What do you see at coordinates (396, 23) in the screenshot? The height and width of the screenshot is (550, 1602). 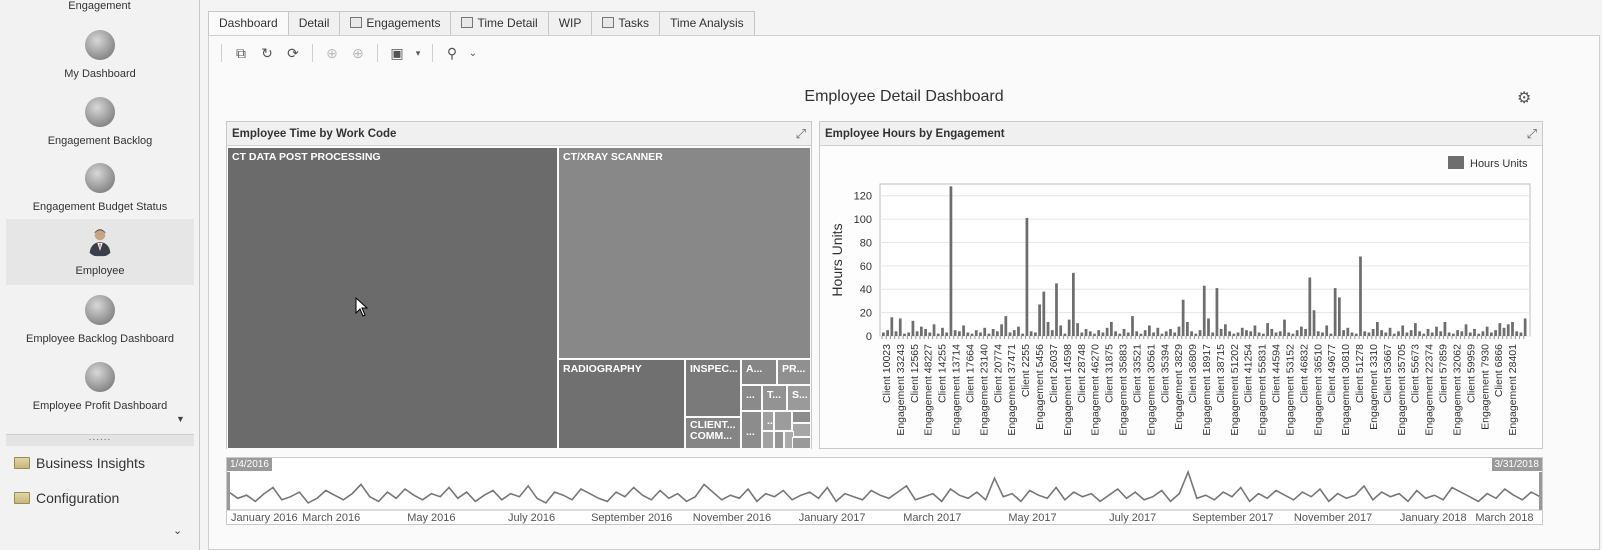 I see `tab-engagements: Engagements` at bounding box center [396, 23].